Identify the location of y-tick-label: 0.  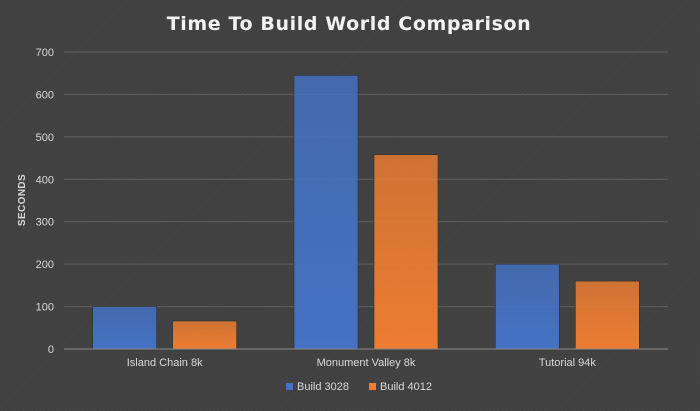
(51, 350).